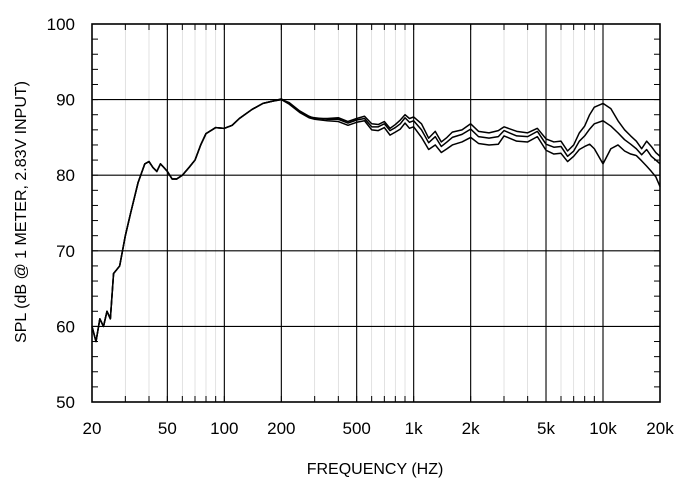  What do you see at coordinates (224, 428) in the screenshot?
I see `x-tick-label: 100` at bounding box center [224, 428].